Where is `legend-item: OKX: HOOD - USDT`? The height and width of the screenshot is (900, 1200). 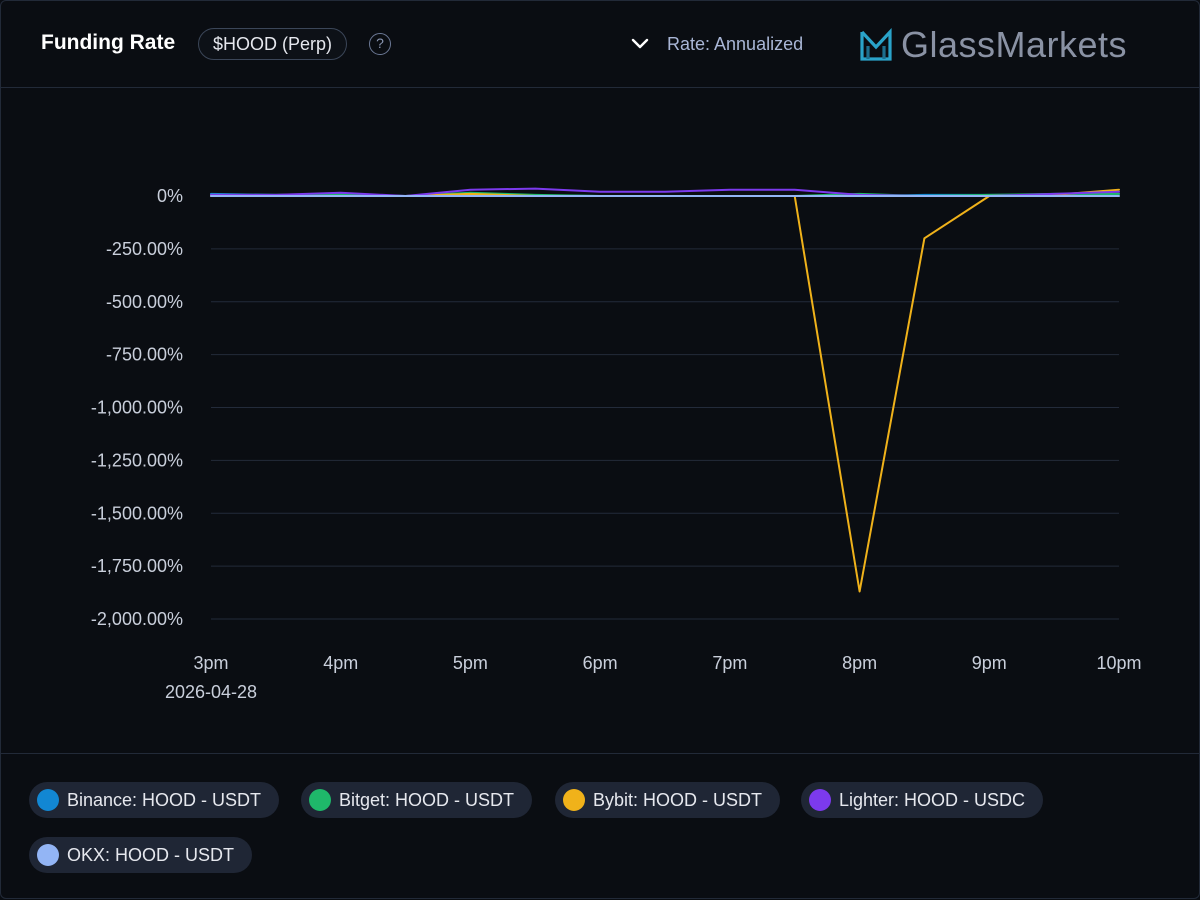 legend-item: OKX: HOOD - USDT is located at coordinates (141, 855).